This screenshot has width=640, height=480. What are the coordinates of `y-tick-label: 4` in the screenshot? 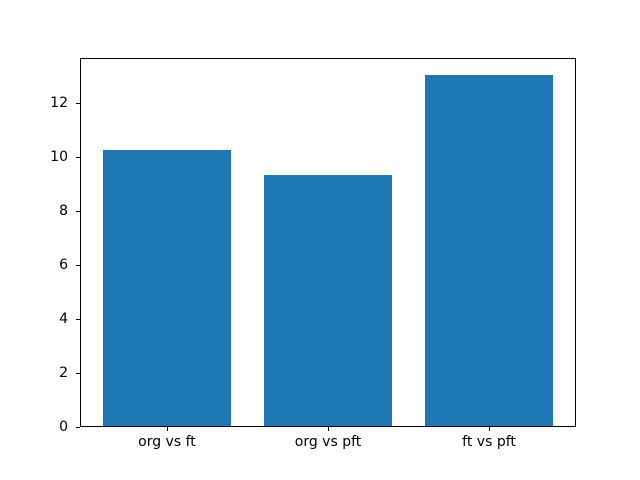 It's located at (63, 318).